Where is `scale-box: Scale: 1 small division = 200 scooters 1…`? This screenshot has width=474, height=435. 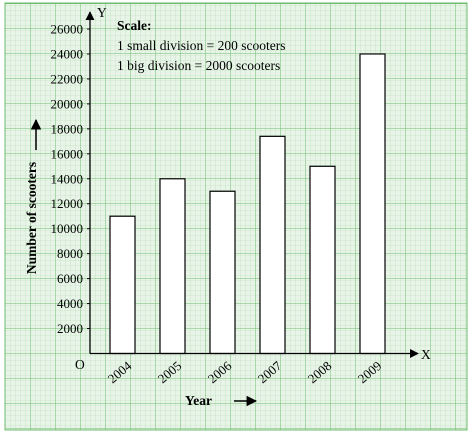
scale-box: Scale: 1 small division = 200 scooters 1… is located at coordinates (201, 45).